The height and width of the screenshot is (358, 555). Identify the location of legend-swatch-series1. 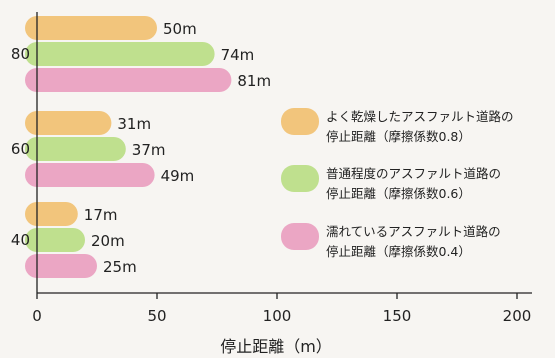
(300, 121).